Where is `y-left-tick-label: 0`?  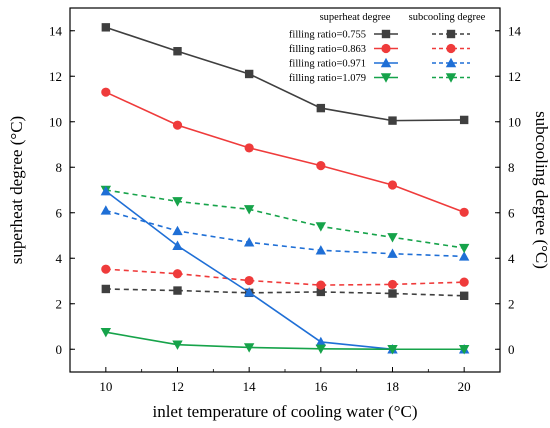 y-left-tick-label: 0 is located at coordinates (59, 349).